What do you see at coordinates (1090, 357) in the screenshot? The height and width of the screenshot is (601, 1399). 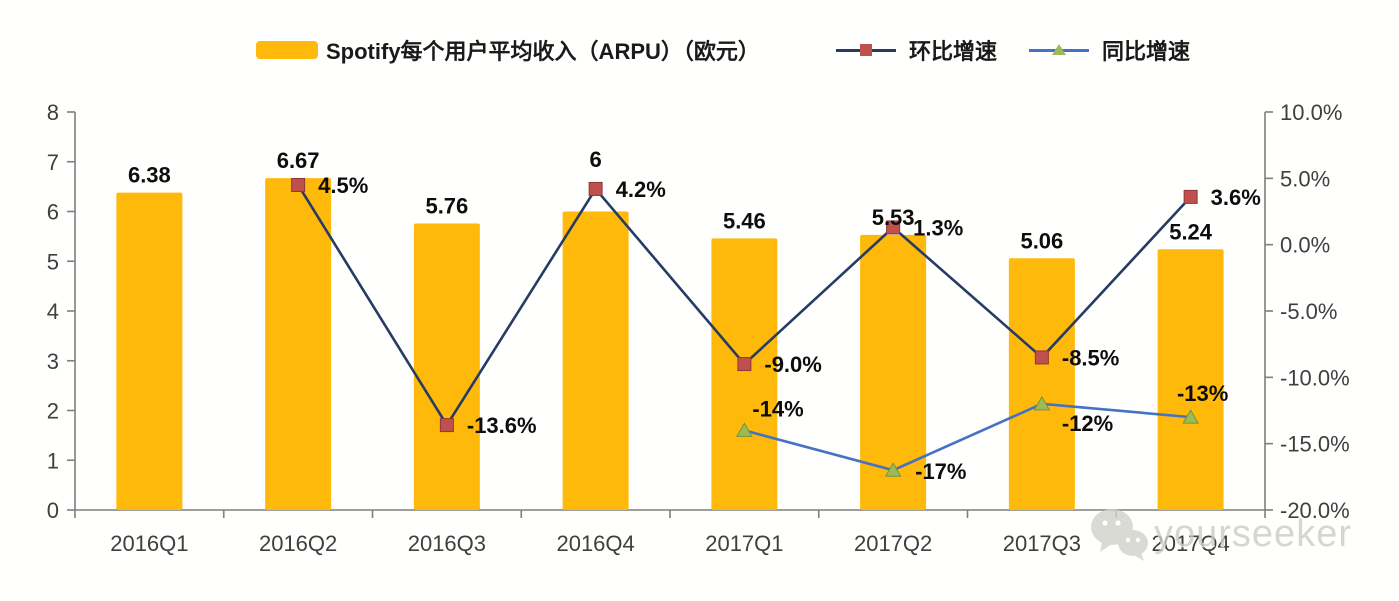 I see `qoq-value-label: -8.5%` at bounding box center [1090, 357].